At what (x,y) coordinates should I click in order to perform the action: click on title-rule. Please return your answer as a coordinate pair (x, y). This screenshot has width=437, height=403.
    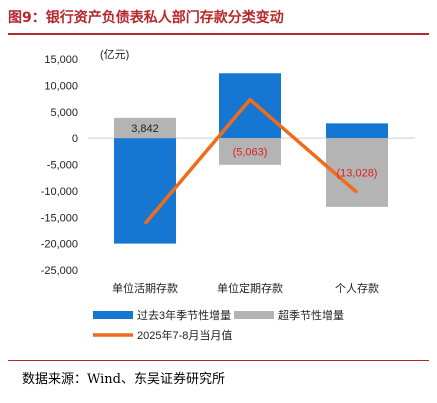
    Looking at the image, I should click on (218, 34).